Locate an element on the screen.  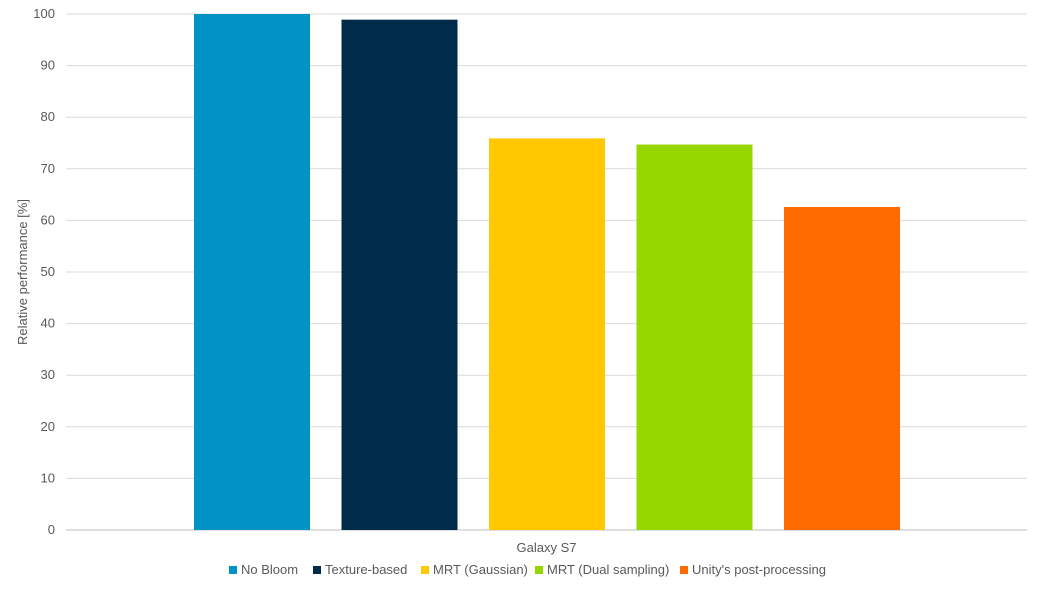
y-tick-label: 0 is located at coordinates (51, 529).